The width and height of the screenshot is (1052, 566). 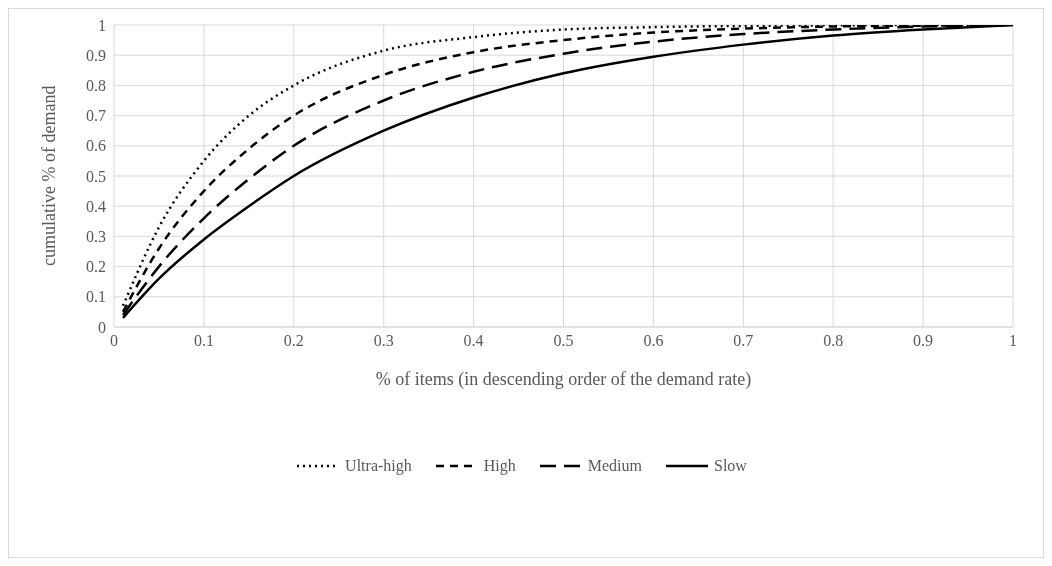 What do you see at coordinates (563, 341) in the screenshot?
I see `x-tick-label: 0.5` at bounding box center [563, 341].